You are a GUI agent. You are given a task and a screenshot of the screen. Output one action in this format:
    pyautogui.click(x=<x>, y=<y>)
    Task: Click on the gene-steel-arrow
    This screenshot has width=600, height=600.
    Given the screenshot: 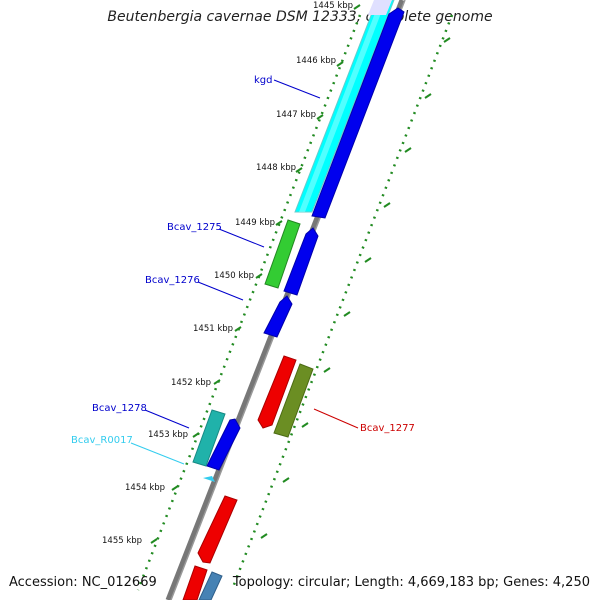 What is the action you would take?
    pyautogui.click(x=210, y=585)
    